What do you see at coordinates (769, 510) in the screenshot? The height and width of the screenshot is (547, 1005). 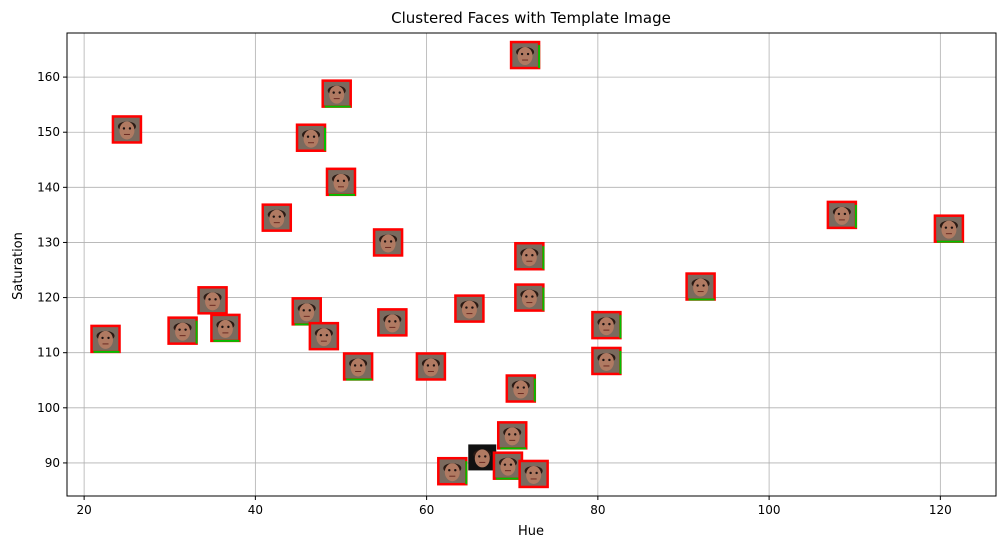 I see `x-tick-label: 100` at bounding box center [769, 510].